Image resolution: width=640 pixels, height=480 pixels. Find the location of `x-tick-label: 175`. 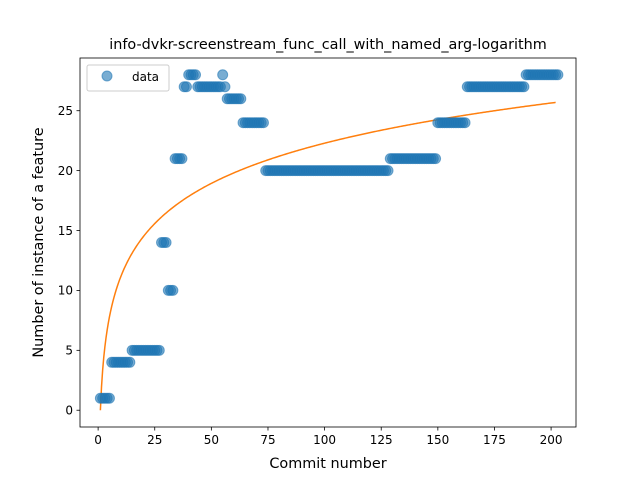

x-tick-label: 175 is located at coordinates (494, 440).